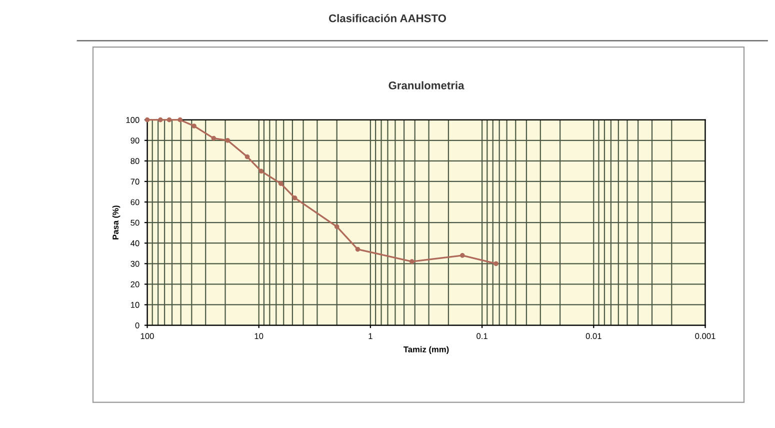 Image resolution: width=775 pixels, height=428 pixels. Describe the element at coordinates (147, 336) in the screenshot. I see `x-tick-label: 100` at that location.